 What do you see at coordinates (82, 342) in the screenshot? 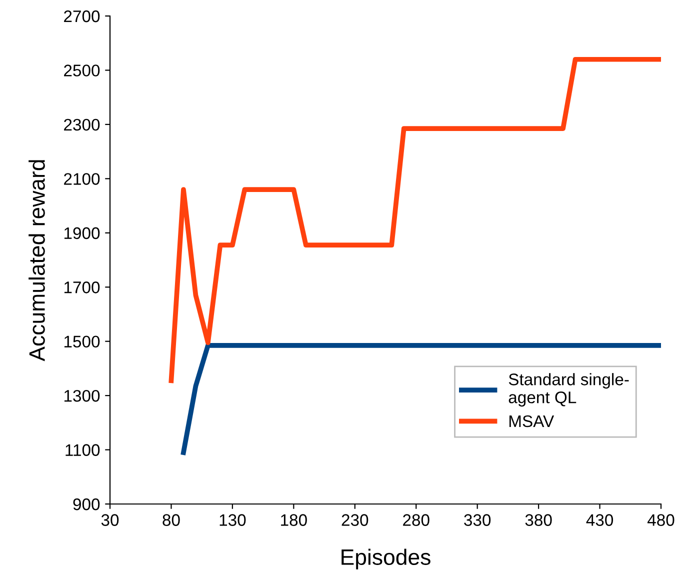
I see `y-tick-label: 1500` at bounding box center [82, 342].